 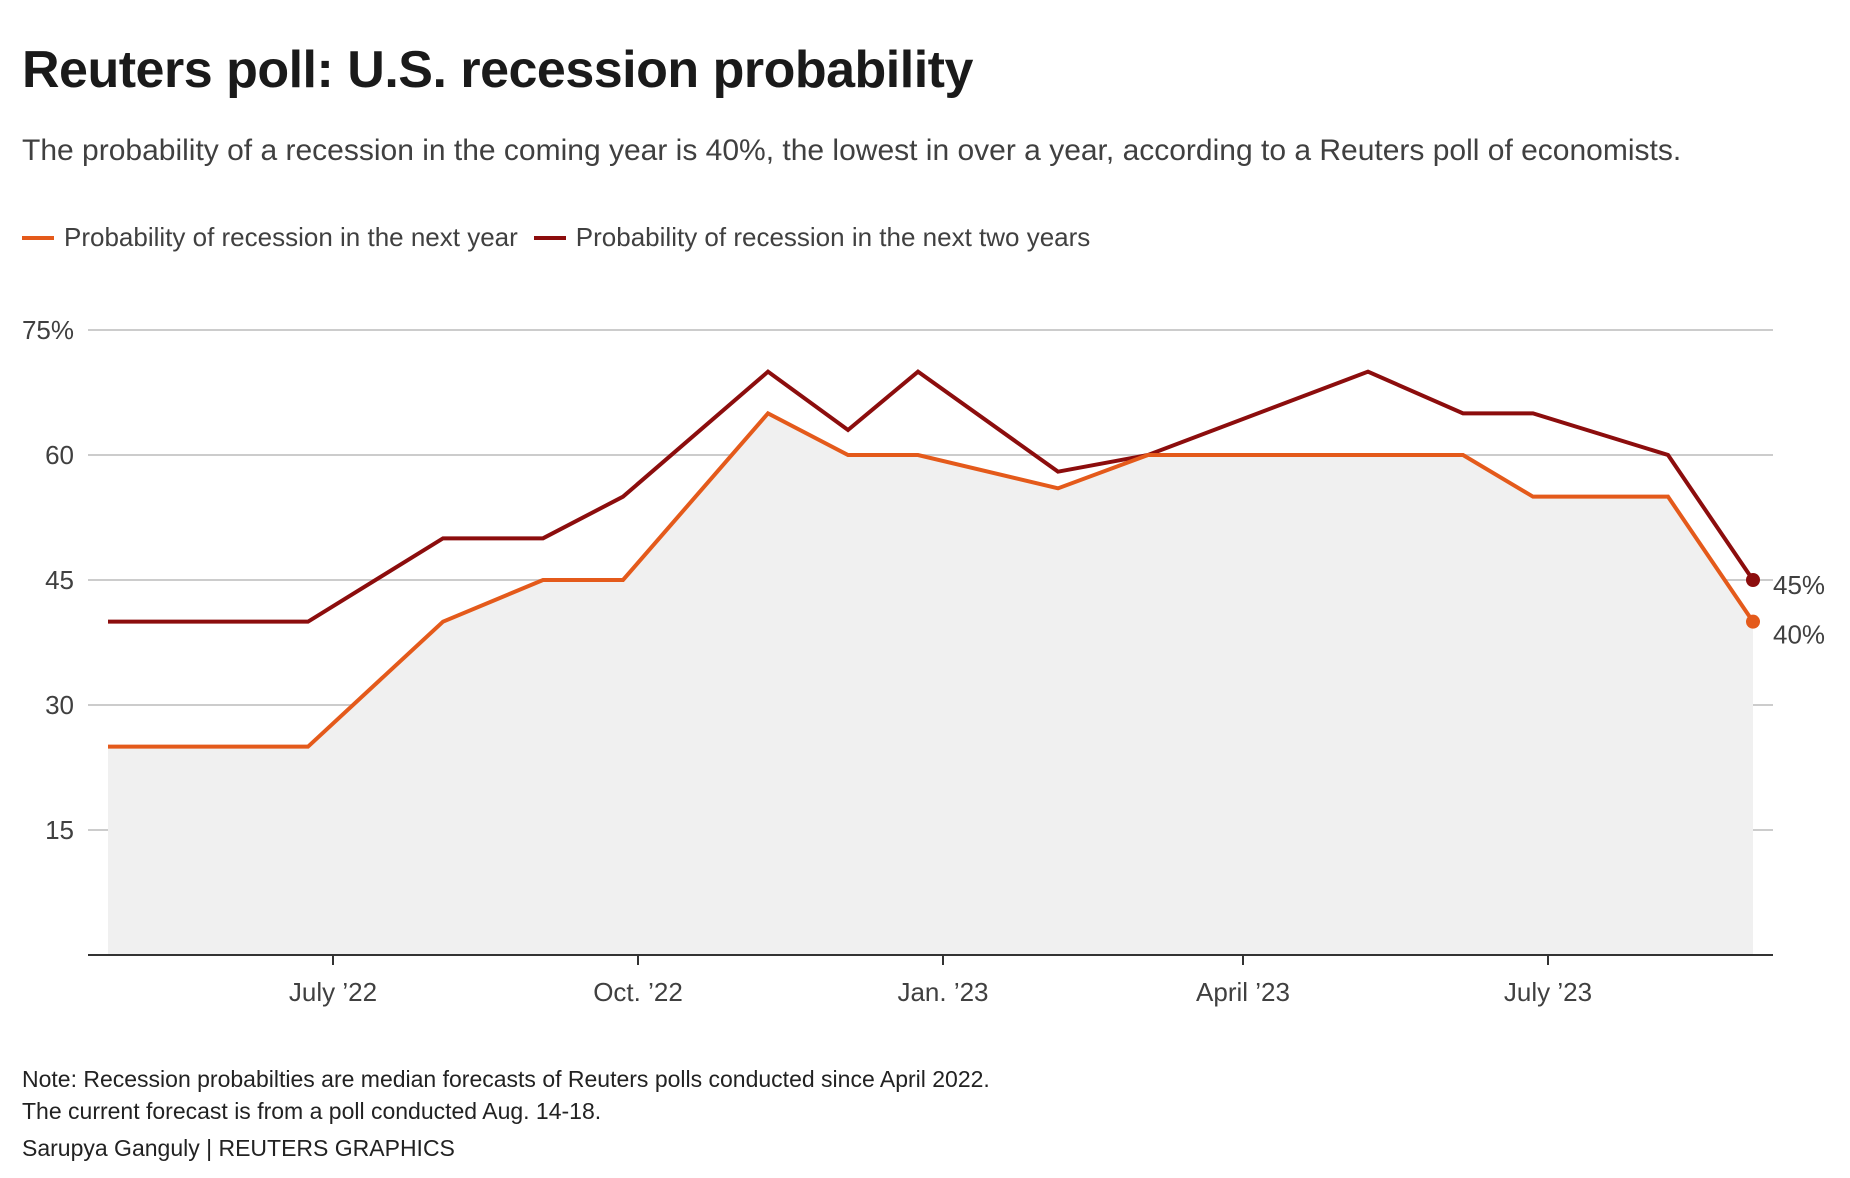 What do you see at coordinates (930, 959) in the screenshot?
I see `x-axis` at bounding box center [930, 959].